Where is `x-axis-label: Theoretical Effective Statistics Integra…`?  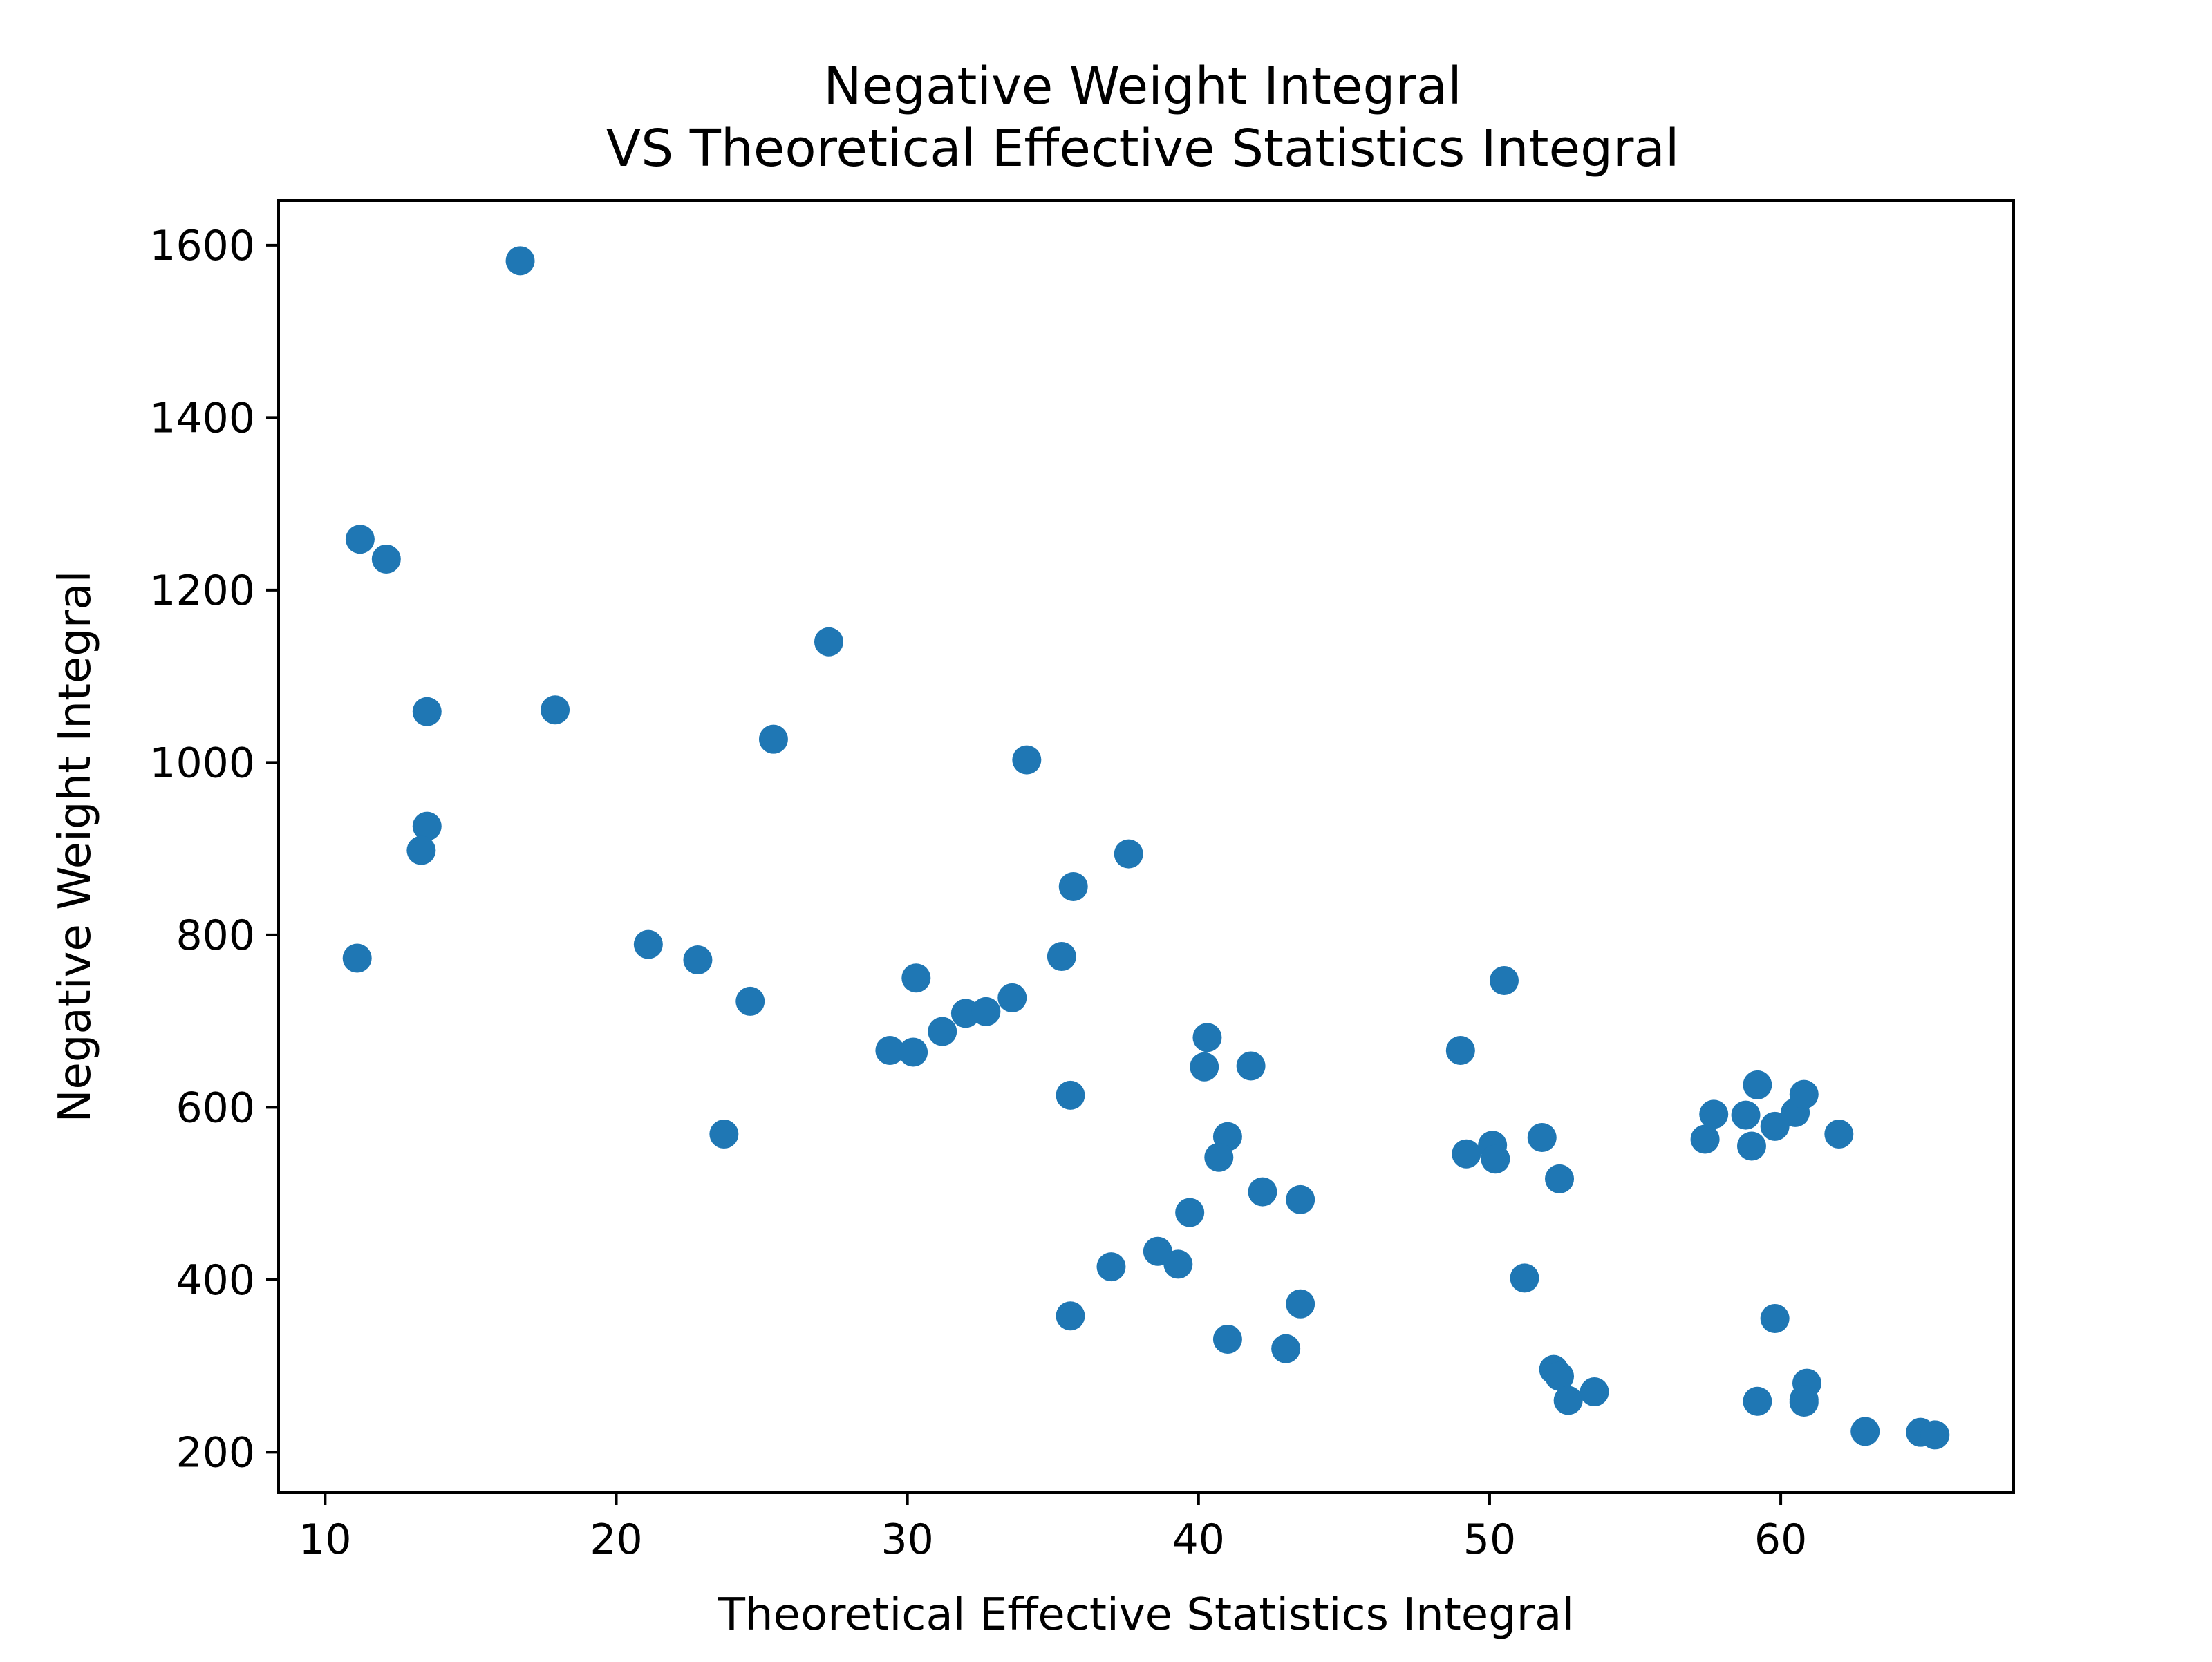 x-axis-label: Theoretical Effective Statistics Integra… is located at coordinates (1146, 1615).